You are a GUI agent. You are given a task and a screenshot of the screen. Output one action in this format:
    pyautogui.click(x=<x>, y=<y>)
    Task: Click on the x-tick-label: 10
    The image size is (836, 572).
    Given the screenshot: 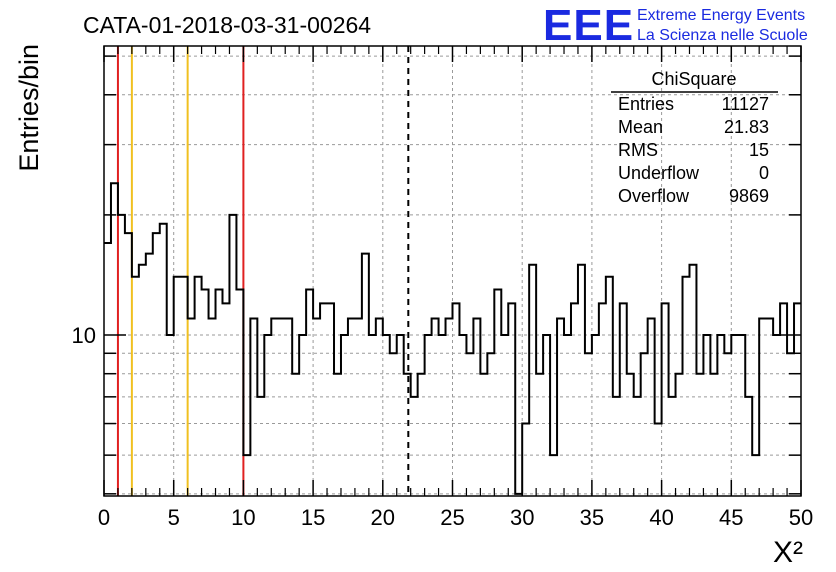 What is the action you would take?
    pyautogui.click(x=243, y=517)
    